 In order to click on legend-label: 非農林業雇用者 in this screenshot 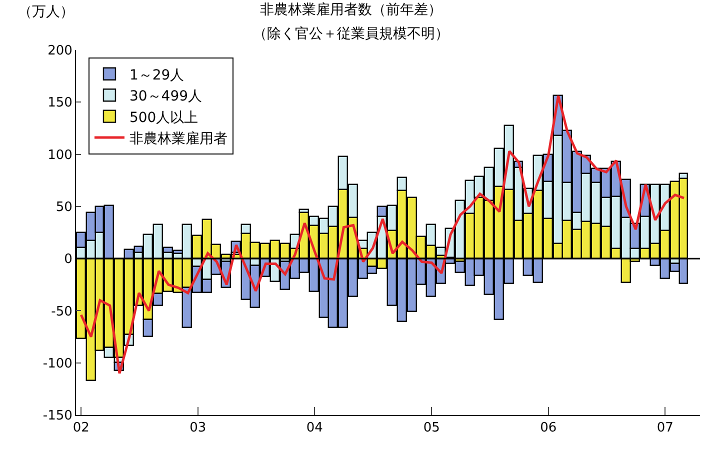, I will do `click(178, 138)`.